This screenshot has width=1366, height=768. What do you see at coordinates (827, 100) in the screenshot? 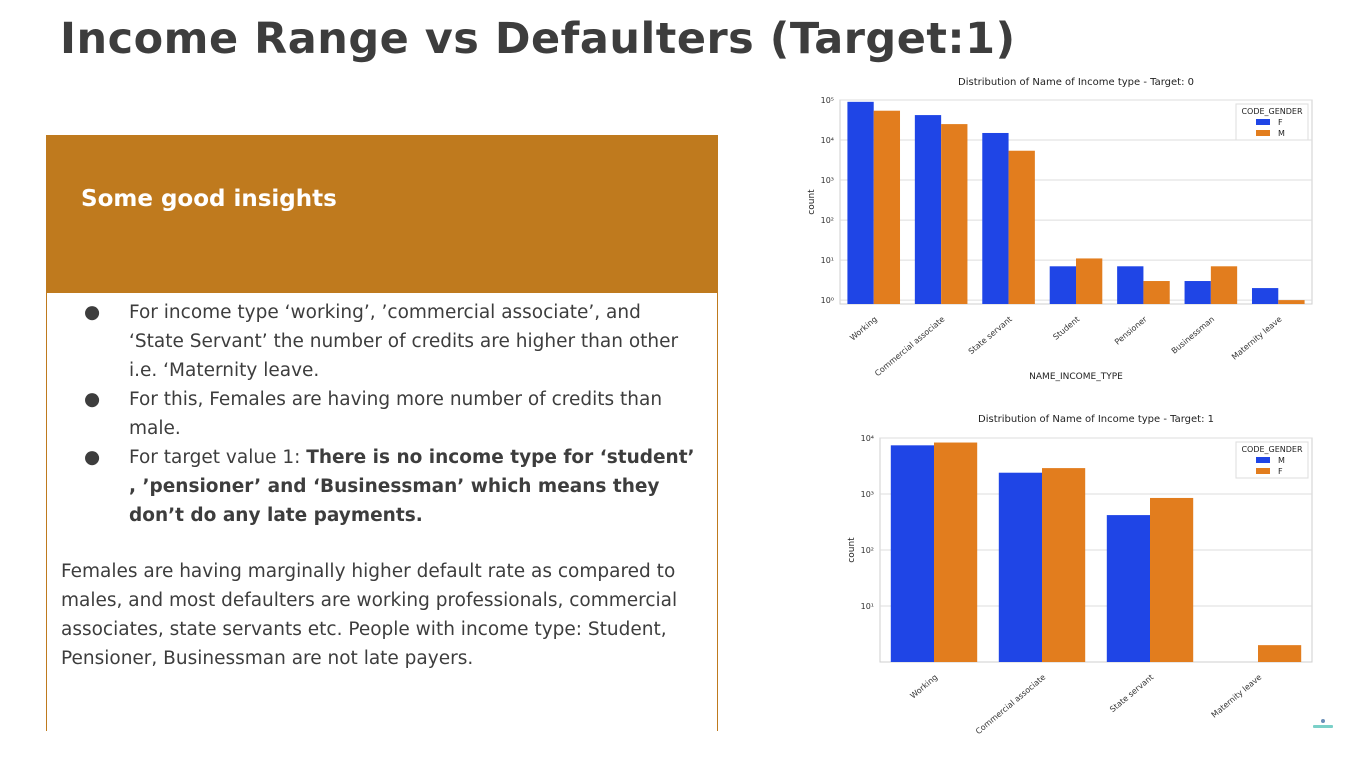
I see `y-tick-label: 10⁵` at bounding box center [827, 100].